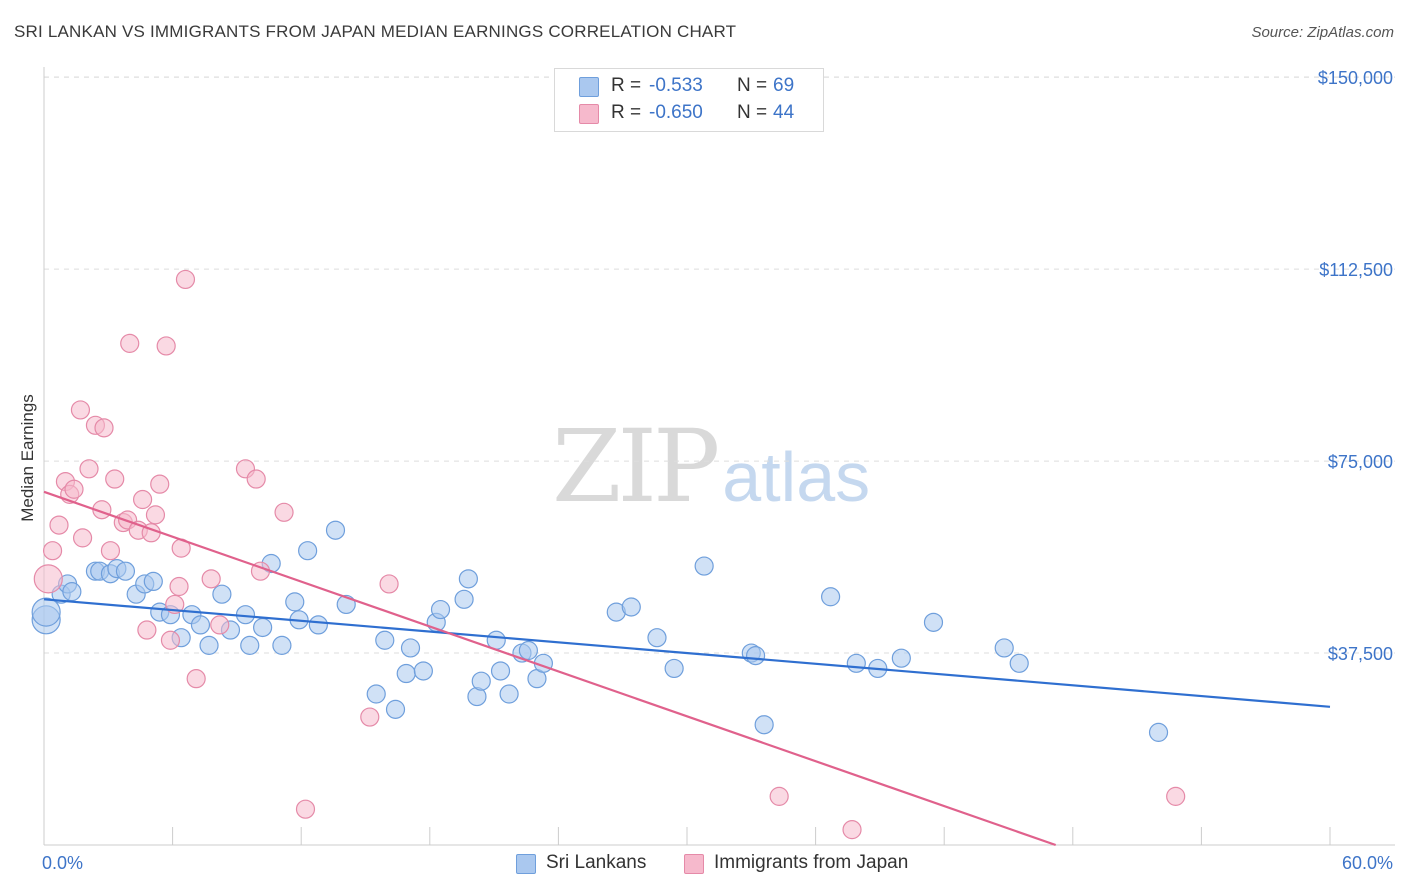 The width and height of the screenshot is (1406, 892). What do you see at coordinates (589, 114) in the screenshot?
I see `stats-swatch-pink` at bounding box center [589, 114].